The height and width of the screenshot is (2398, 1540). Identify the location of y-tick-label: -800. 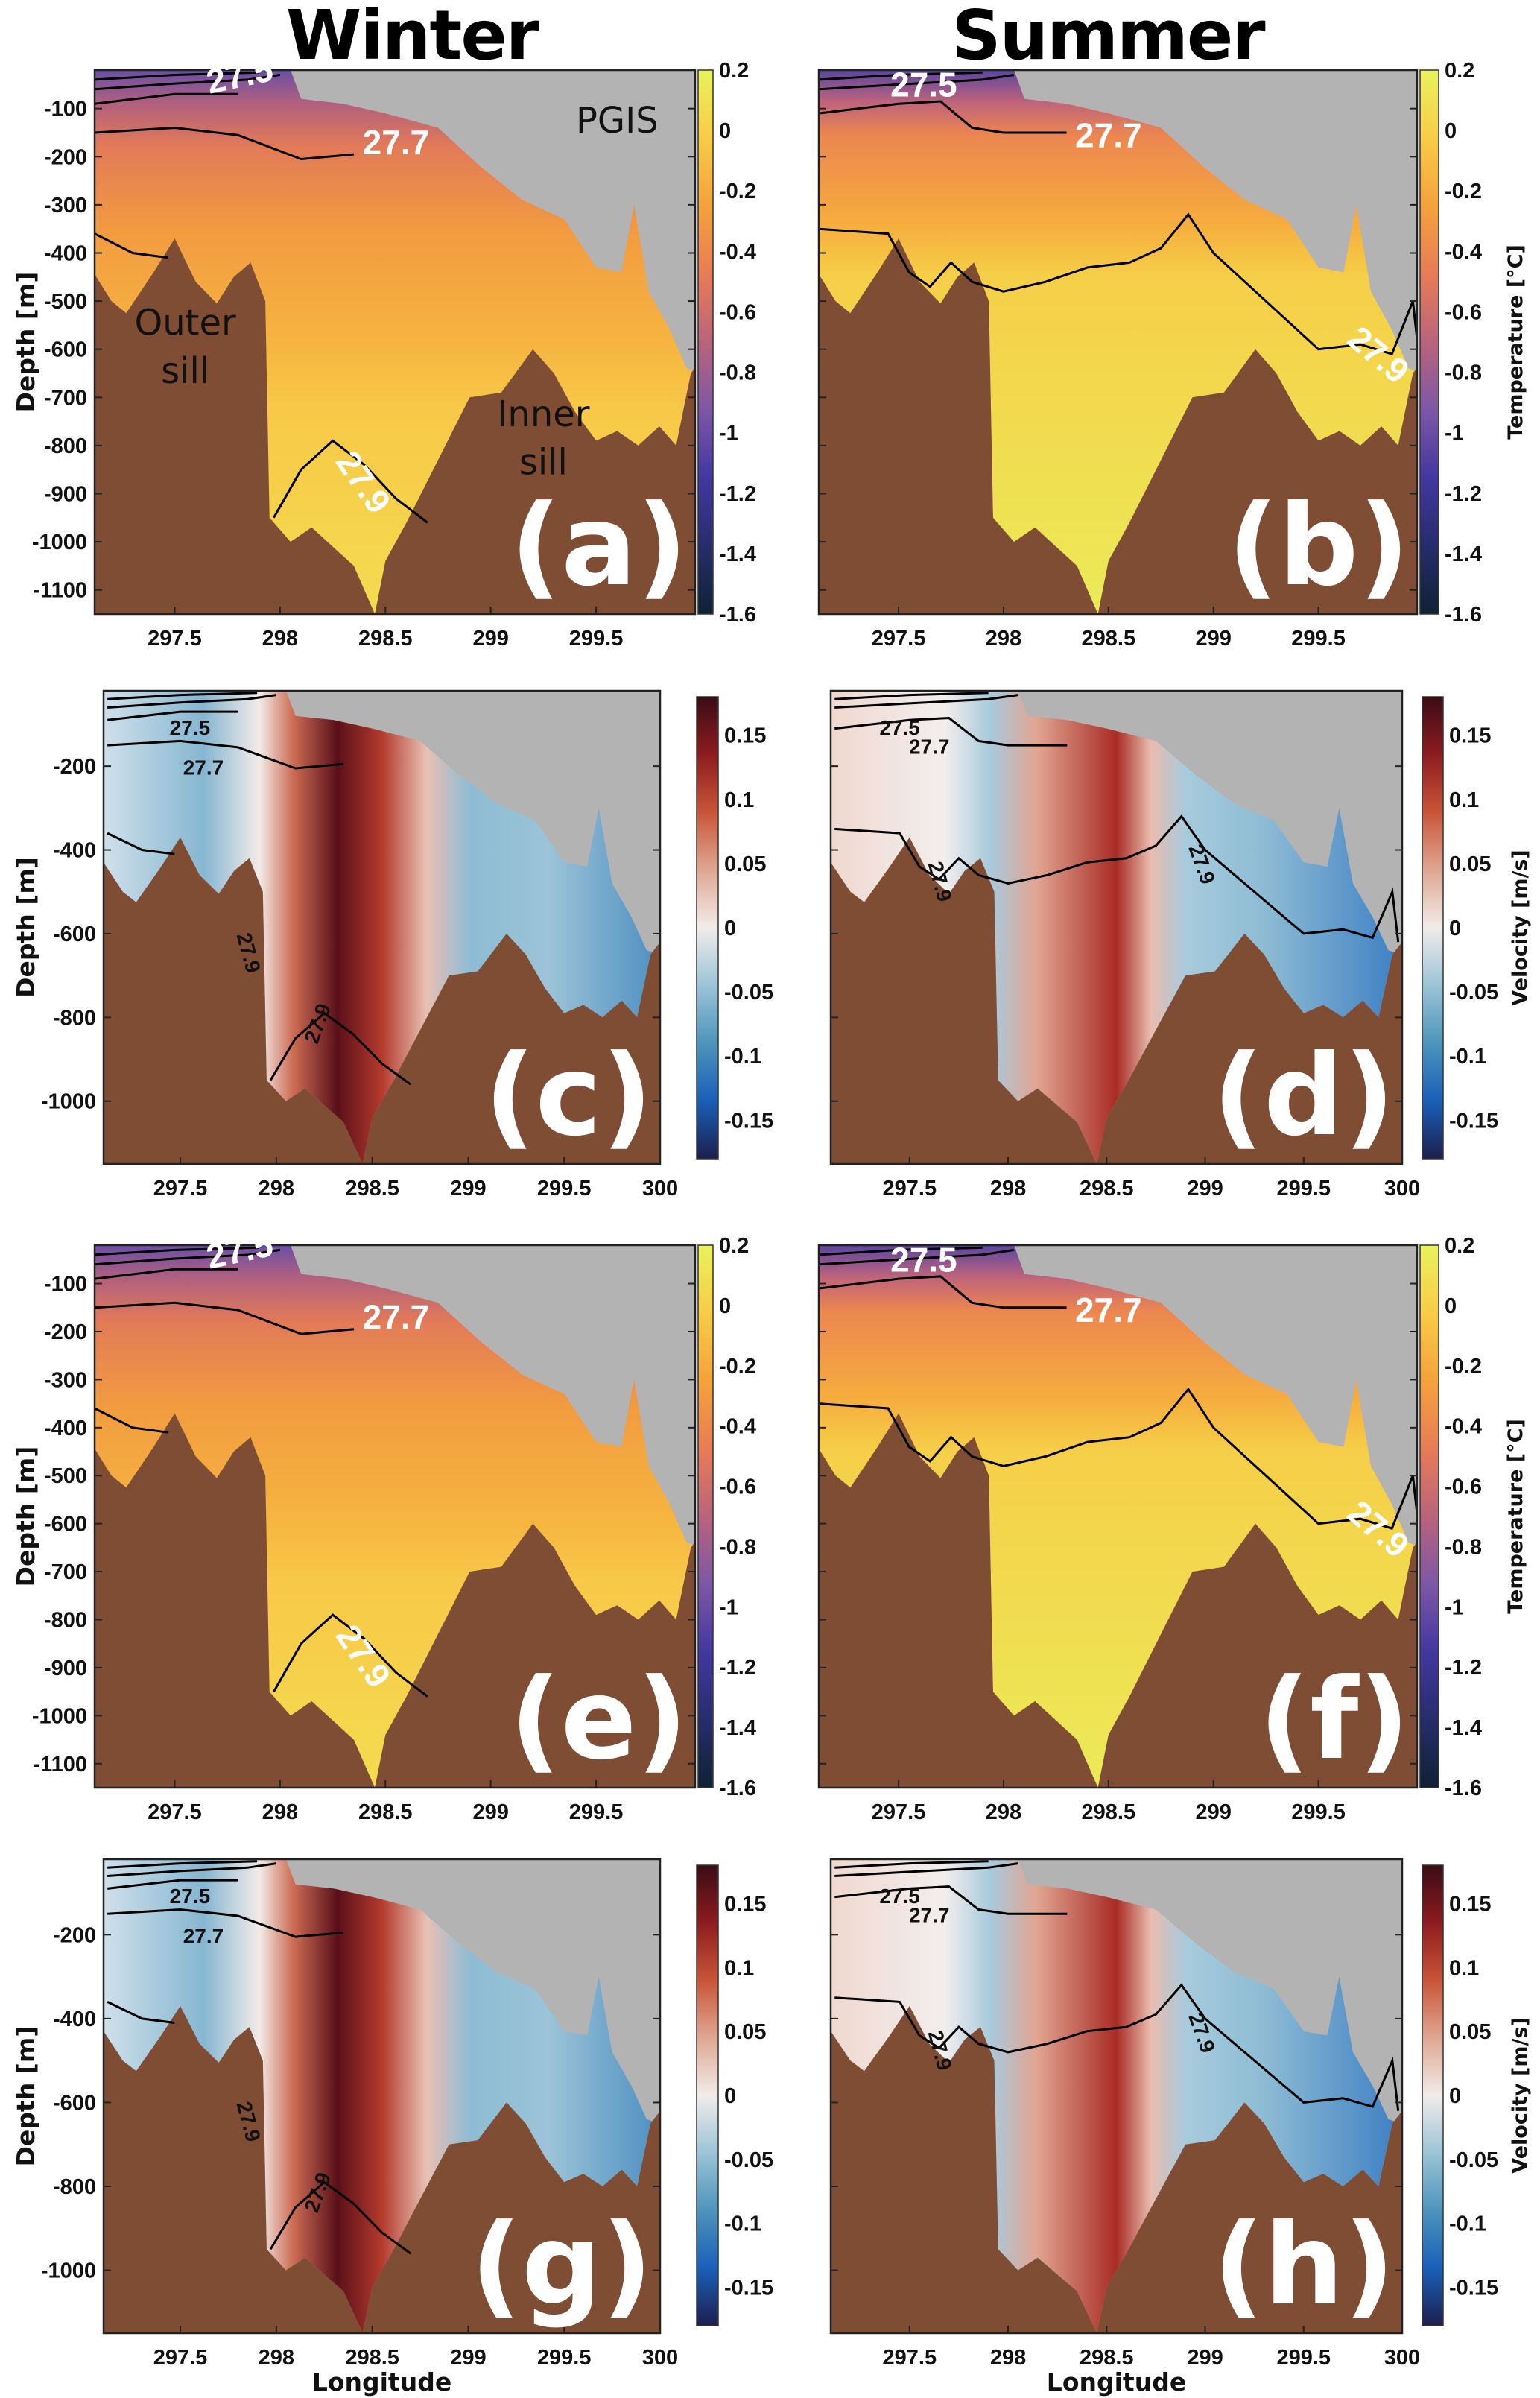
(65, 446).